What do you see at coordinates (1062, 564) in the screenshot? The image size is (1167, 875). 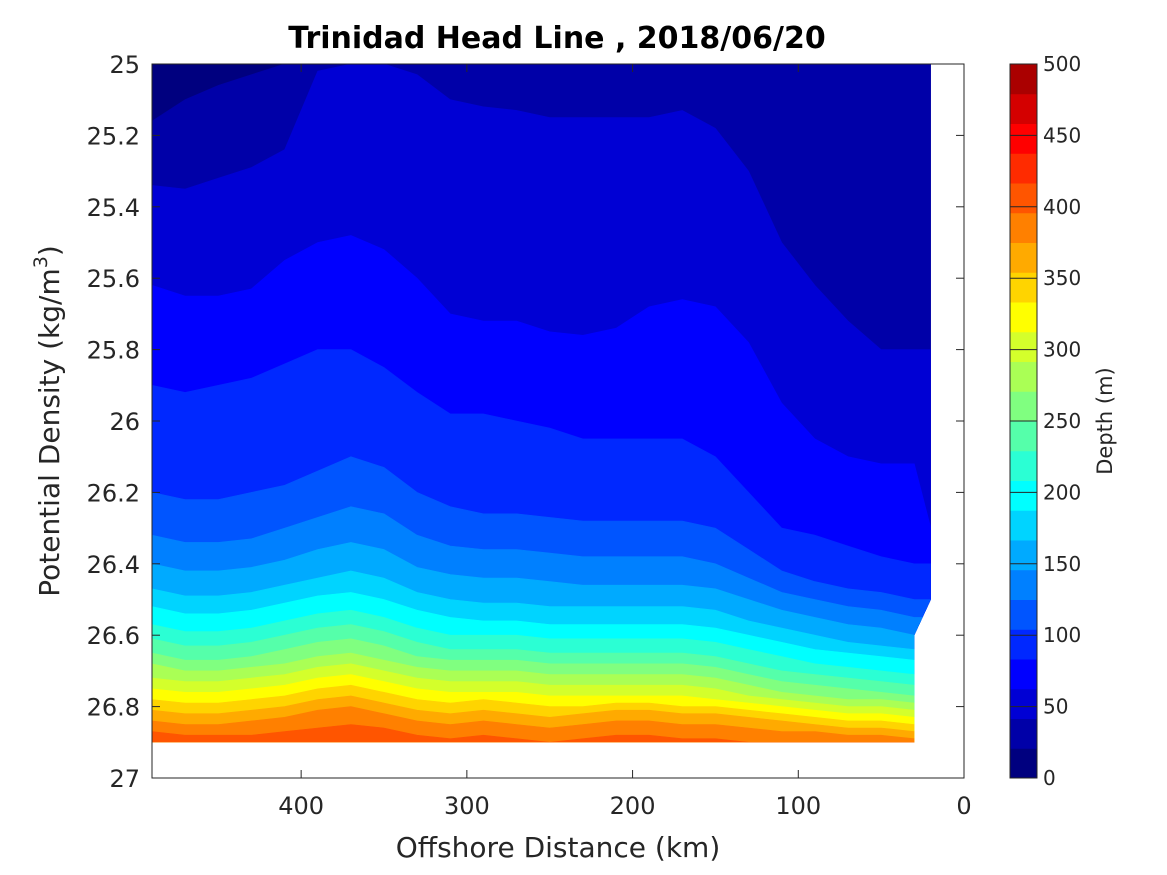 I see `colorbar-tick-label: 150` at bounding box center [1062, 564].